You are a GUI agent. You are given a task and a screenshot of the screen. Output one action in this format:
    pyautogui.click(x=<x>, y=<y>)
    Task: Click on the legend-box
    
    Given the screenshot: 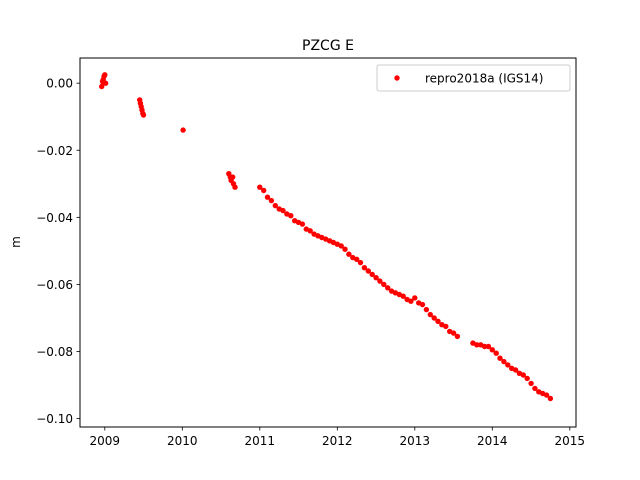 What is the action you would take?
    pyautogui.click(x=473, y=78)
    